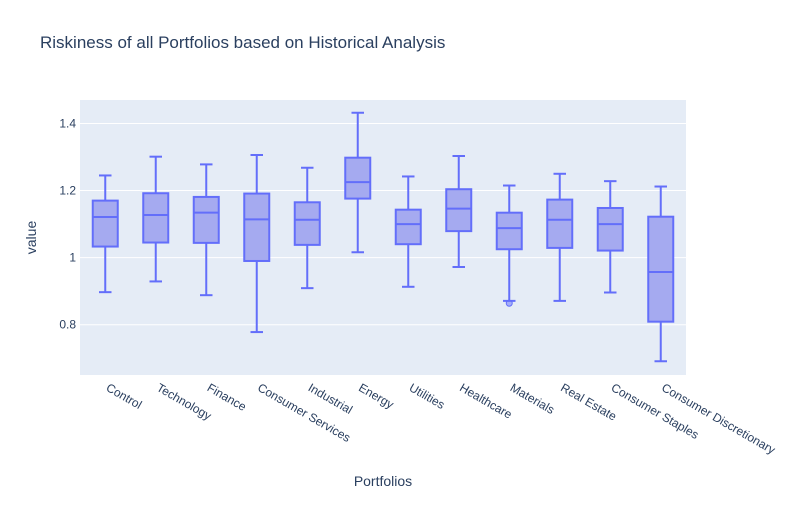  Describe the element at coordinates (67, 123) in the screenshot. I see `y-tick-label: 1.4` at that location.